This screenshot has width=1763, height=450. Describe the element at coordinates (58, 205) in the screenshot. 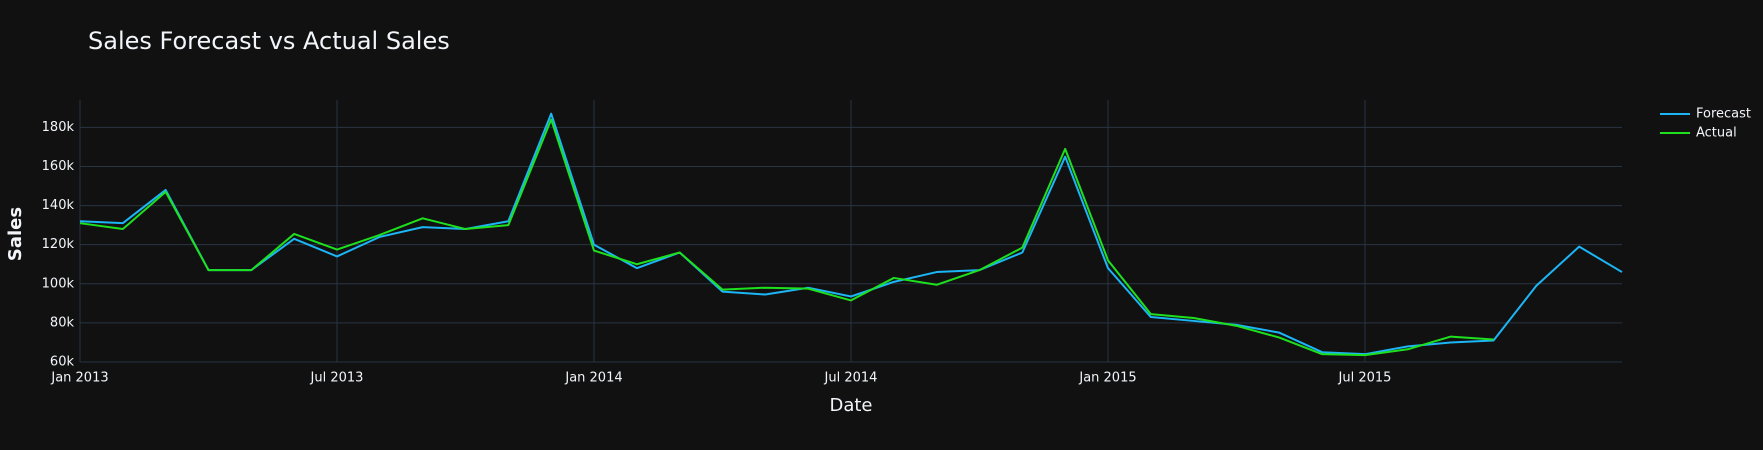

I see `y-tick-label: 140k` at that location.